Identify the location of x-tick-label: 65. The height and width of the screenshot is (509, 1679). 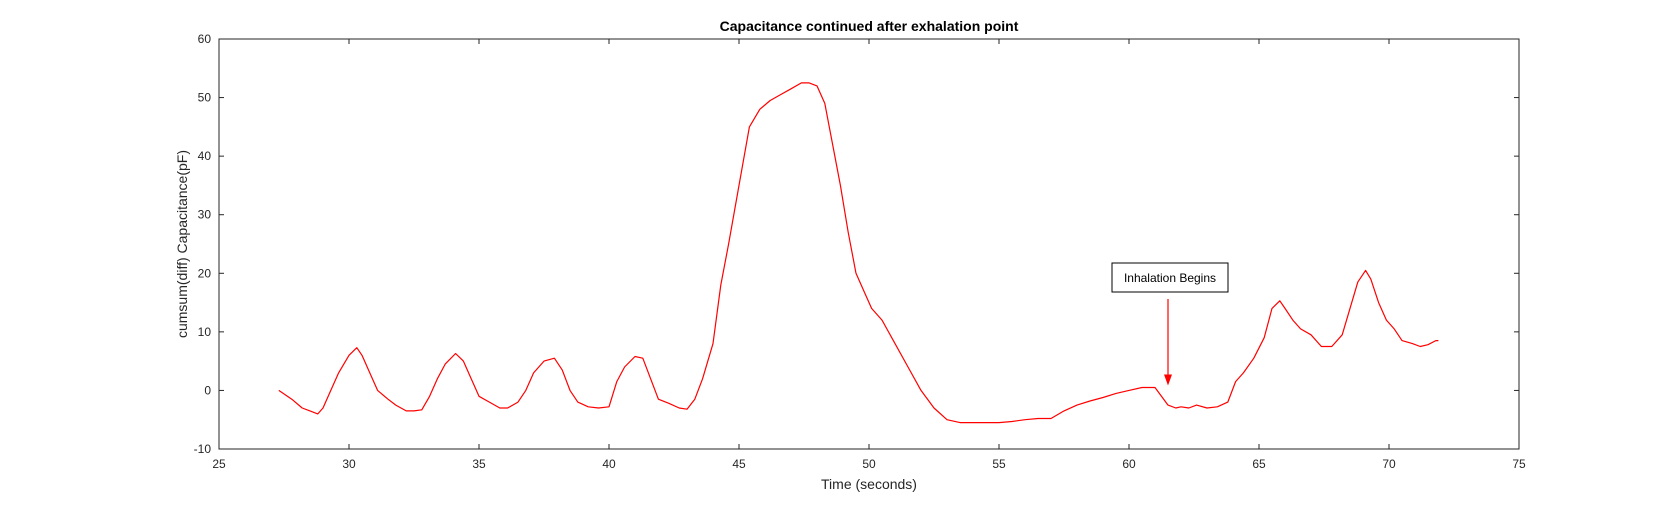
(1259, 464).